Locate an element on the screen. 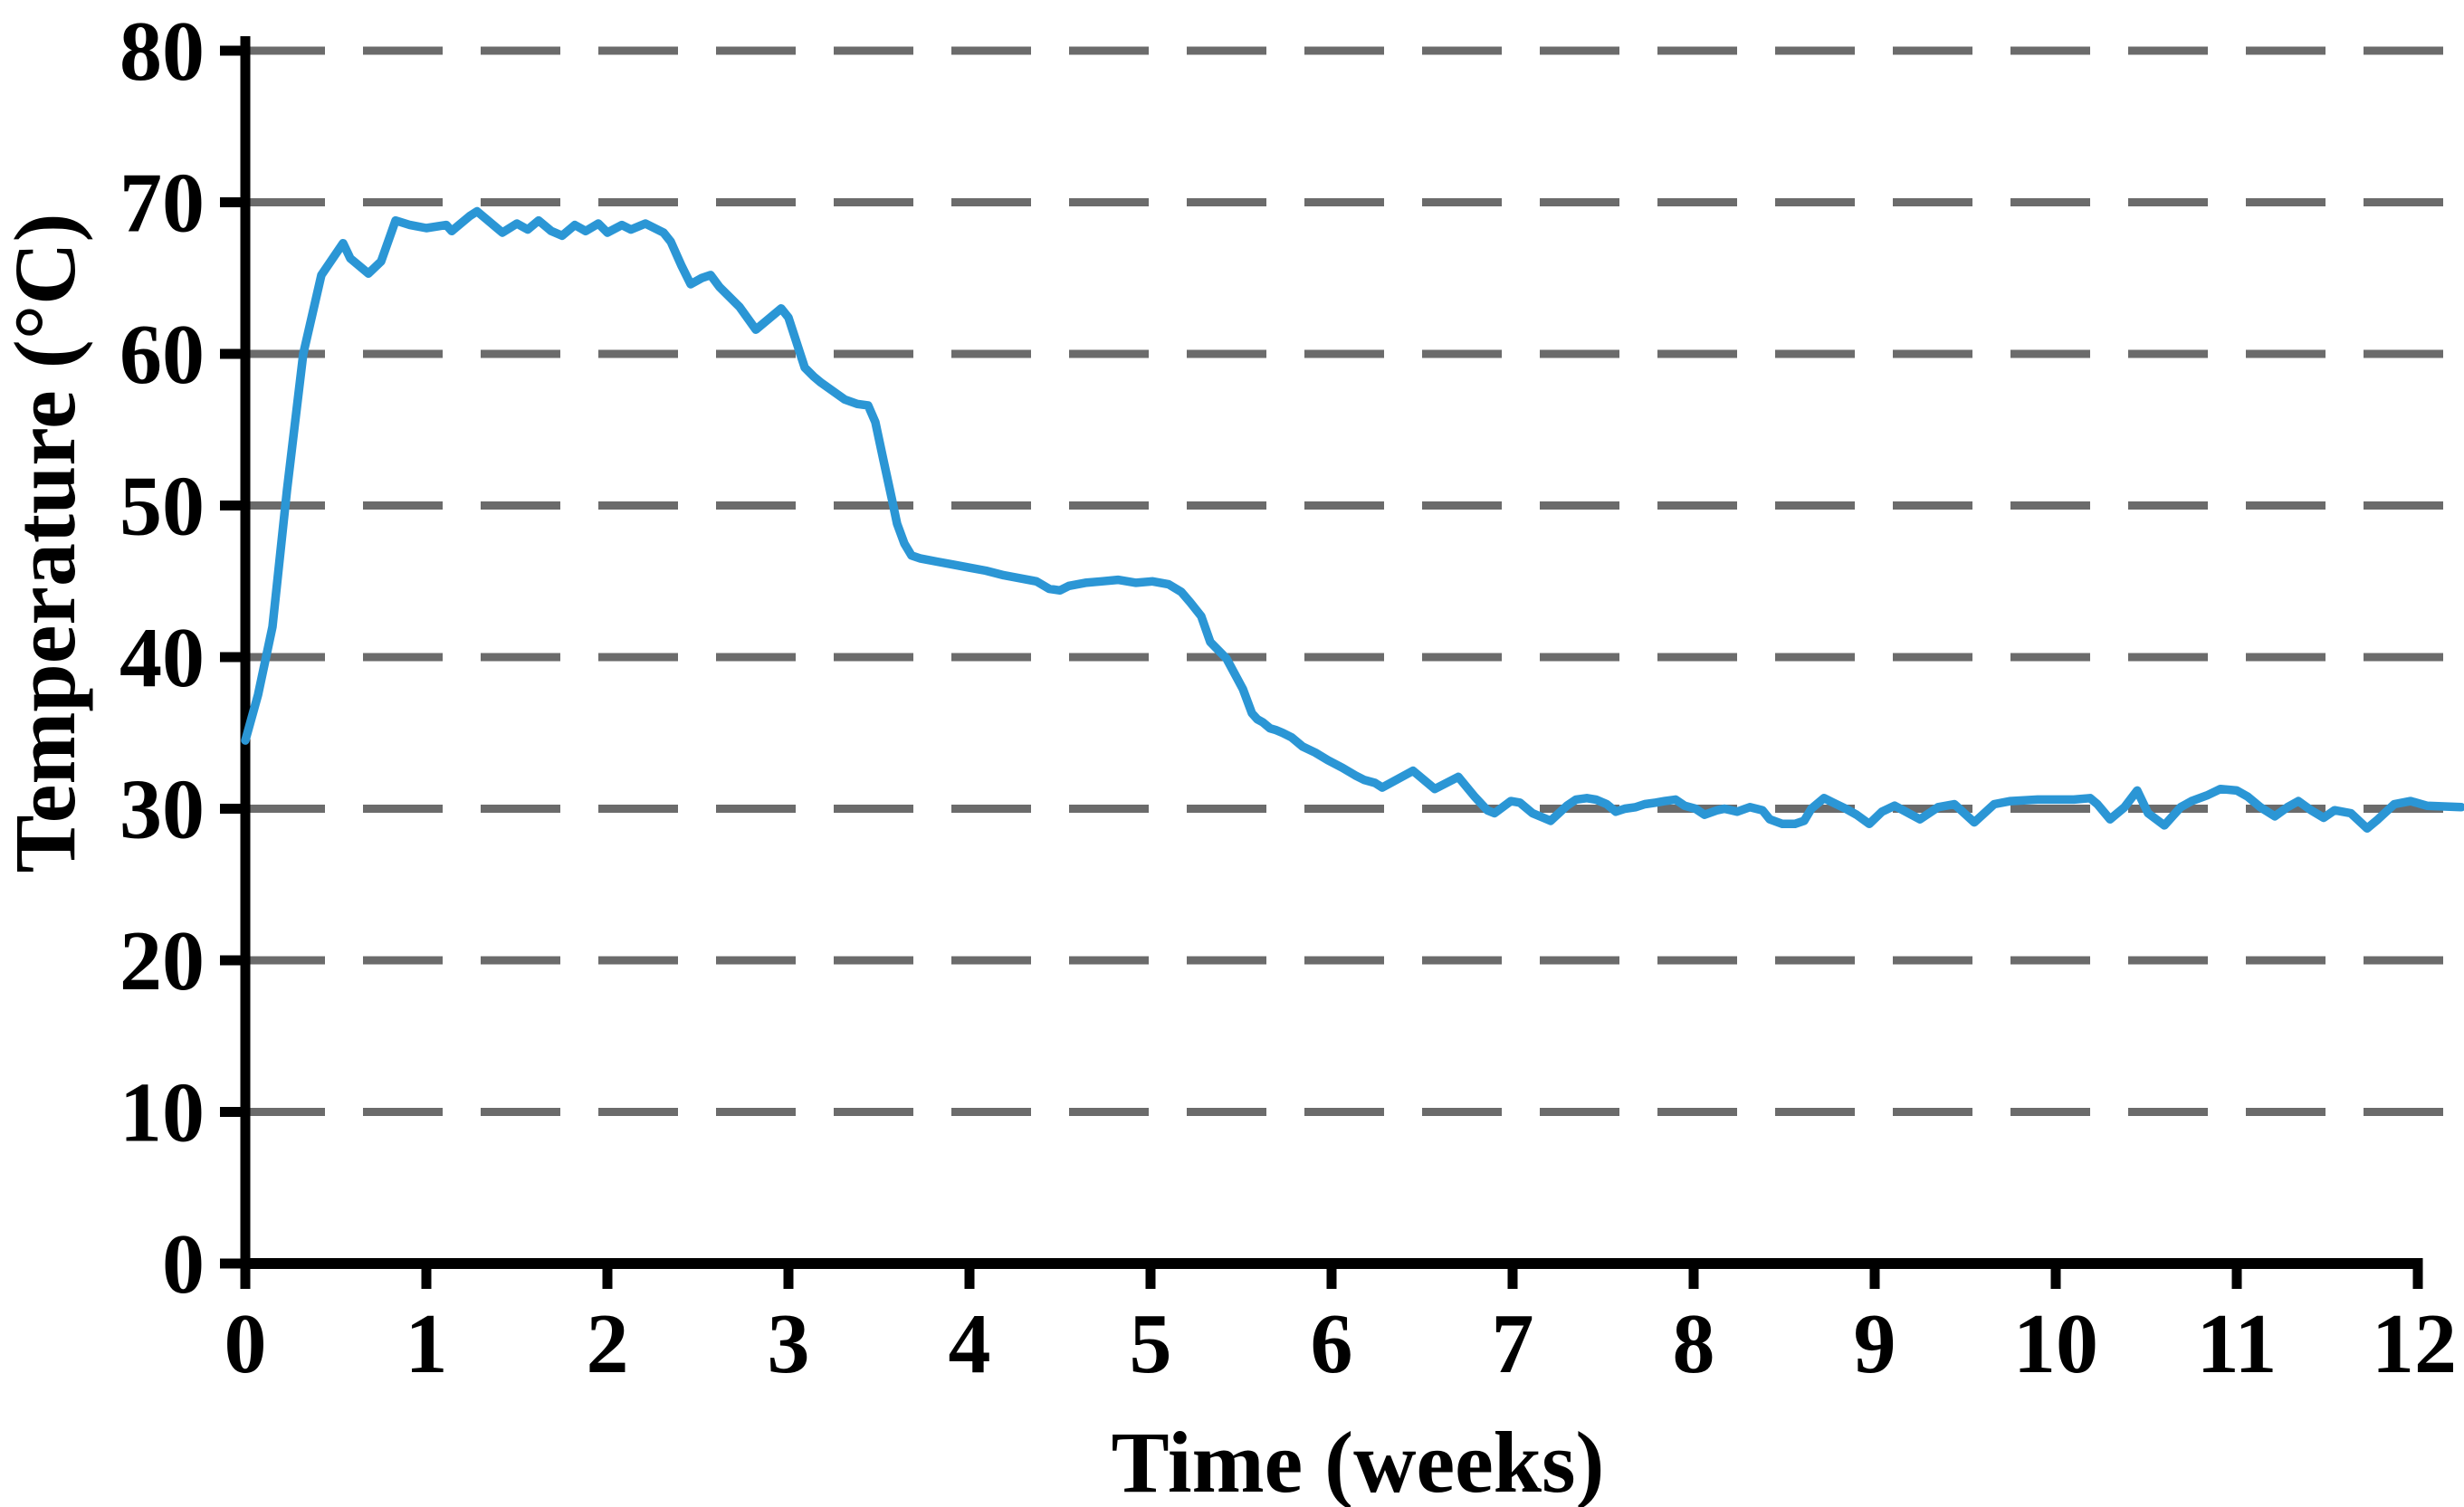 This screenshot has width=2464, height=1507. y-tick-label-80: 80 is located at coordinates (162, 52).